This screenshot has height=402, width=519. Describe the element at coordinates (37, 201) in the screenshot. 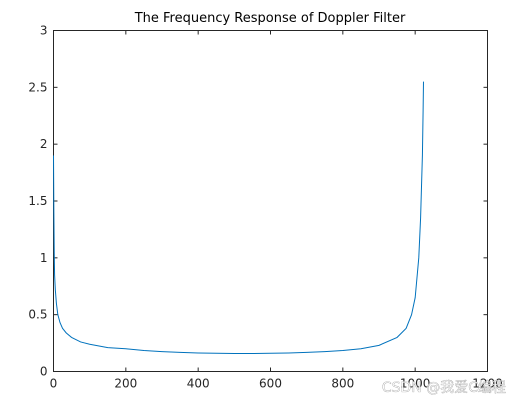

I see `y-tick-label: 1.5` at that location.